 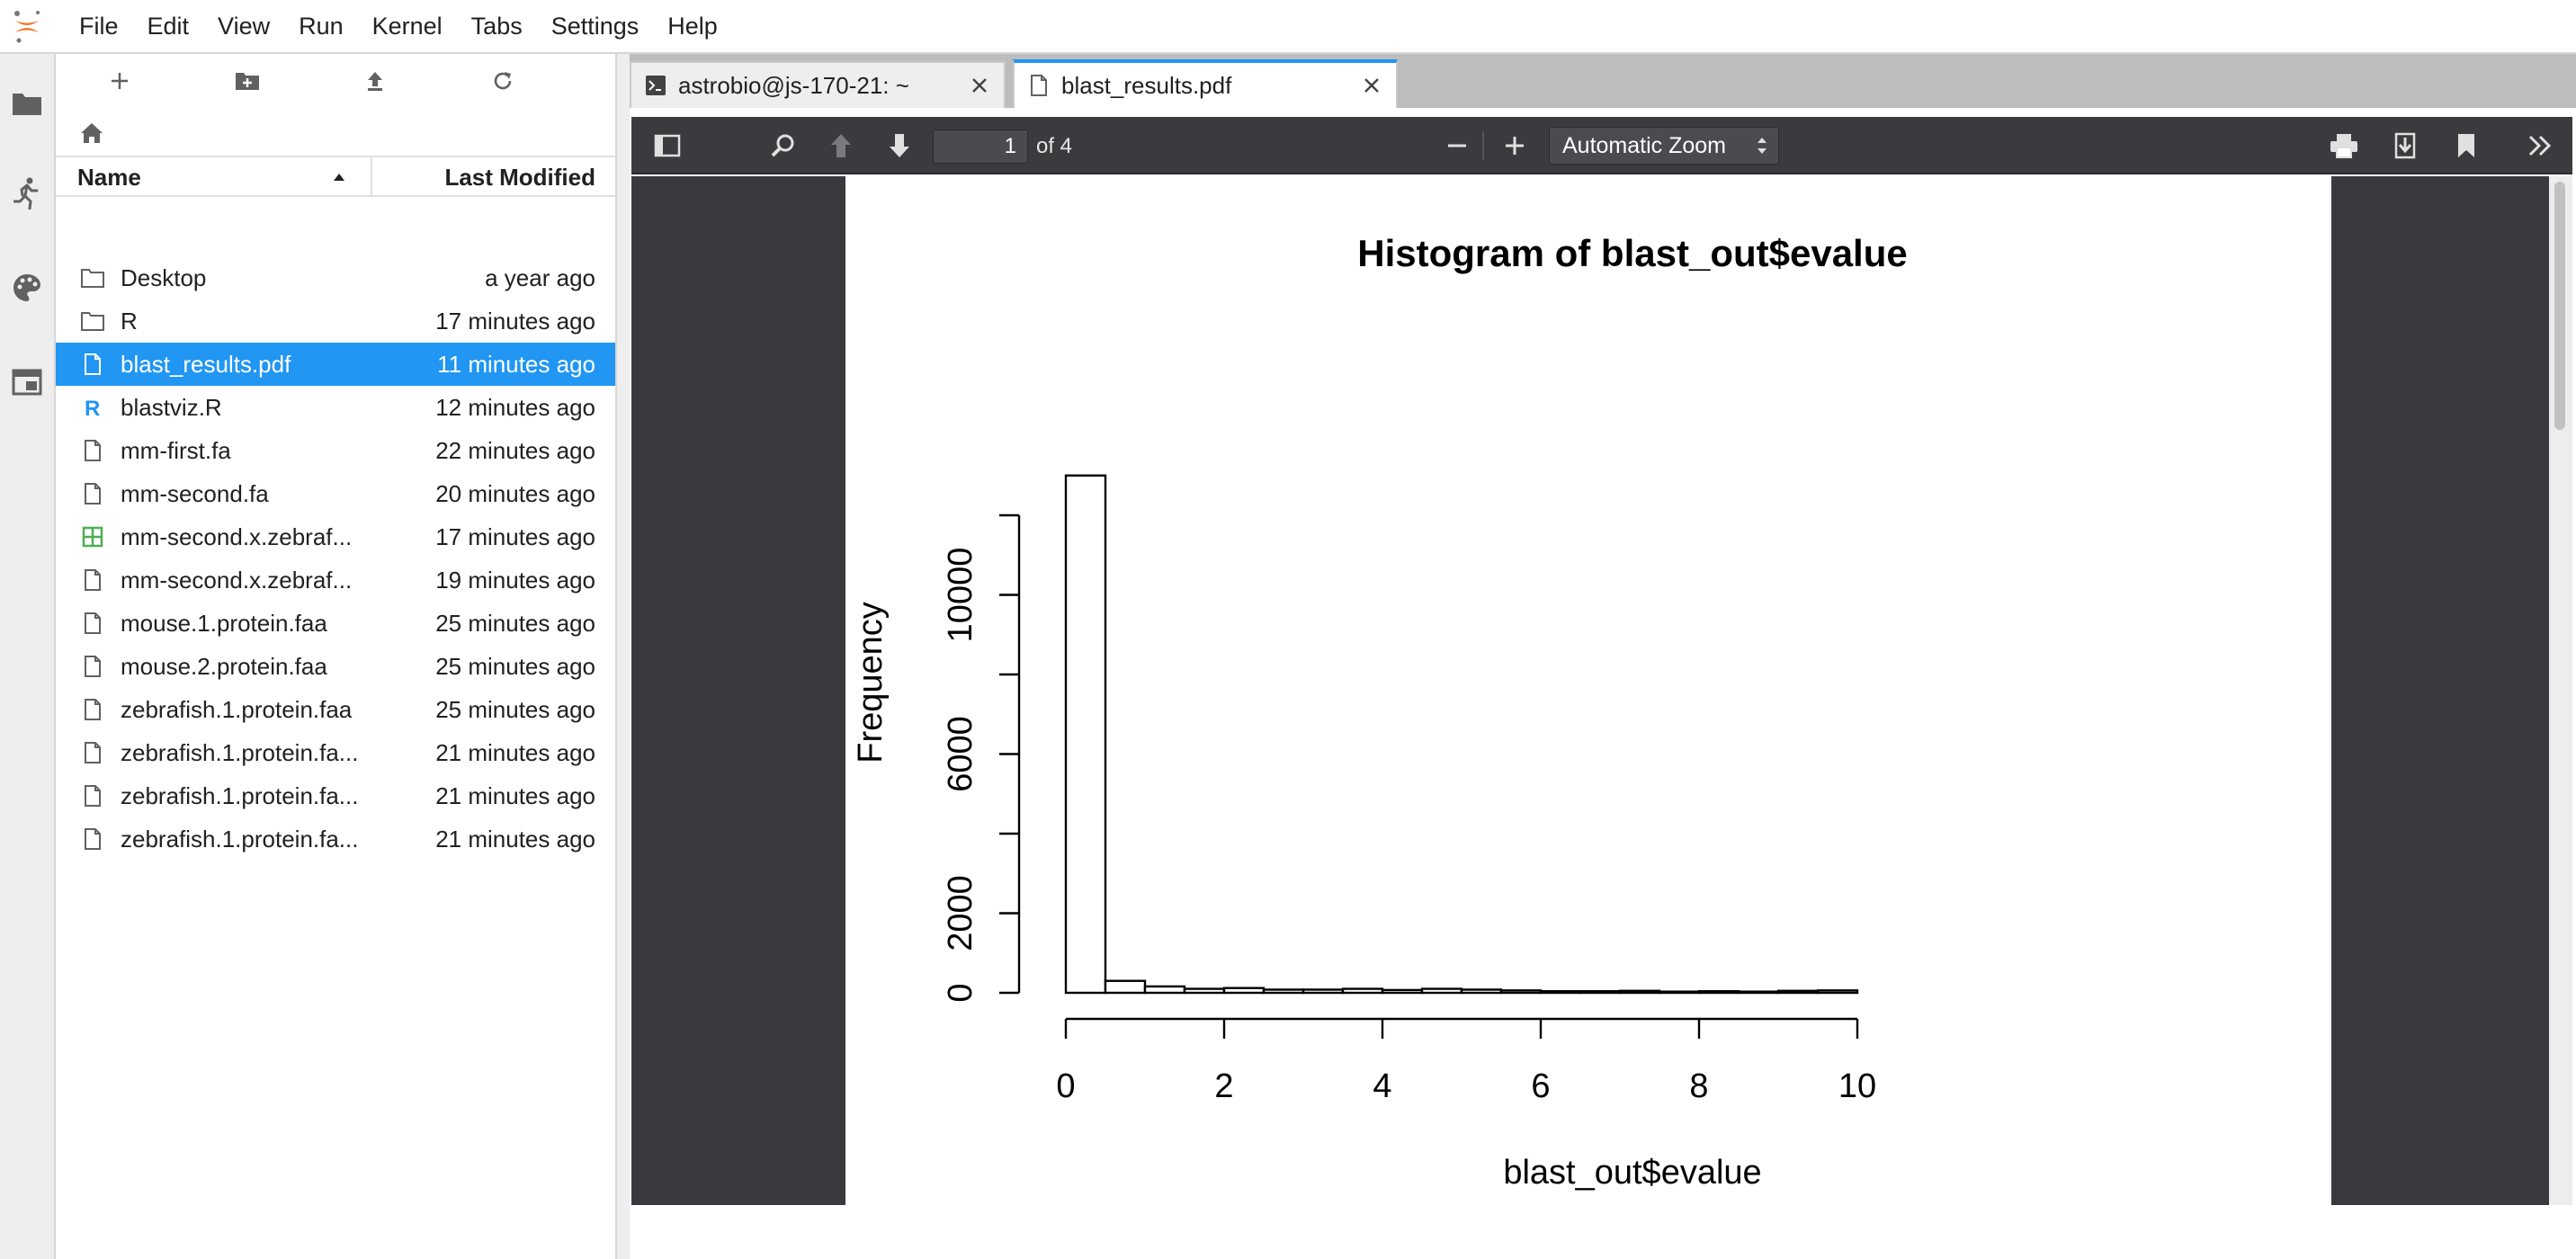 What do you see at coordinates (1540, 1086) in the screenshot?
I see `x-tick-label: 6` at bounding box center [1540, 1086].